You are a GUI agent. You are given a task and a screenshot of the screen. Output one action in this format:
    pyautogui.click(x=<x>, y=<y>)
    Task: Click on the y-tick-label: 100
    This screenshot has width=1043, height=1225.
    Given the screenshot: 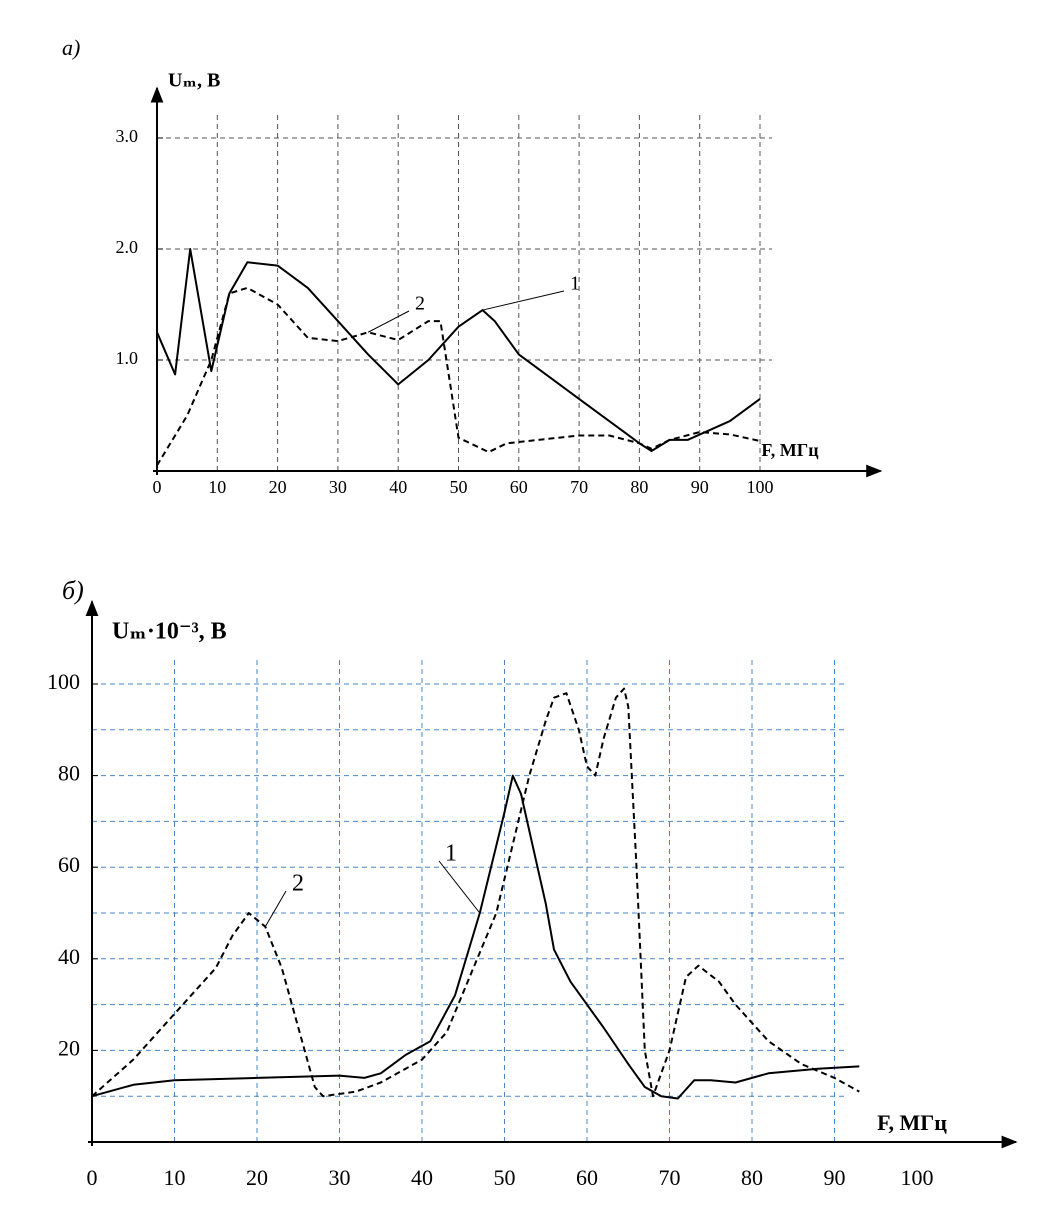 What is the action you would take?
    pyautogui.click(x=63, y=681)
    